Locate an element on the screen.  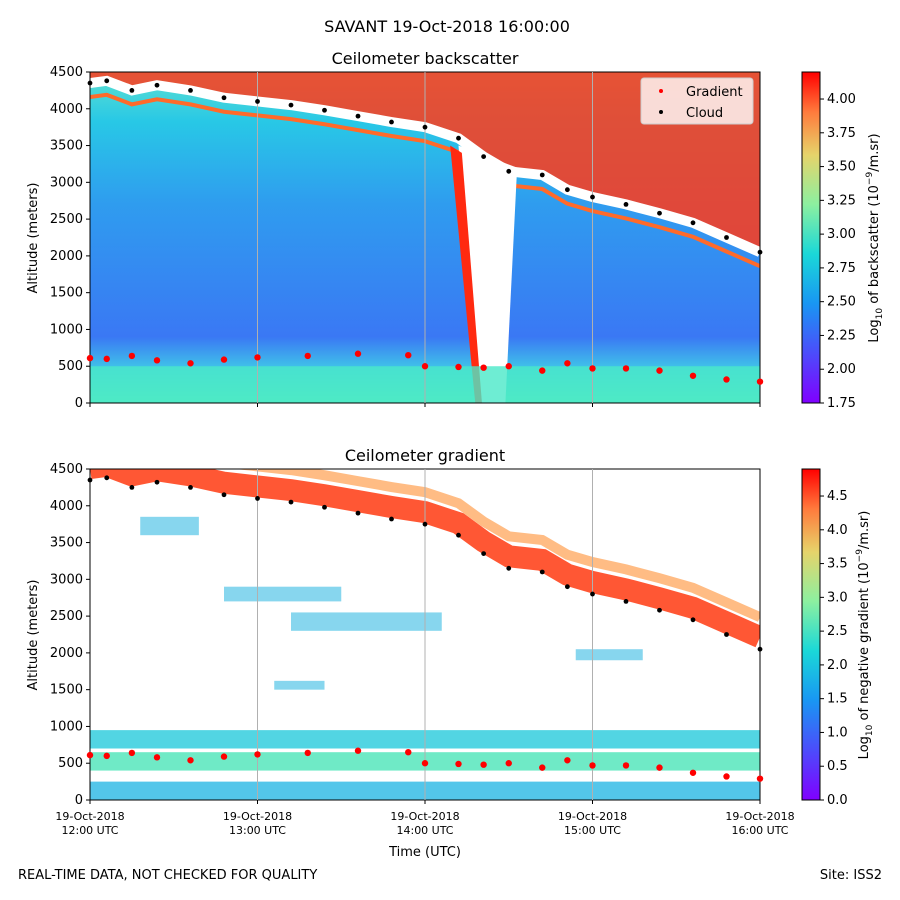
x-tick-label: 16:00 UTC is located at coordinates (759, 830).